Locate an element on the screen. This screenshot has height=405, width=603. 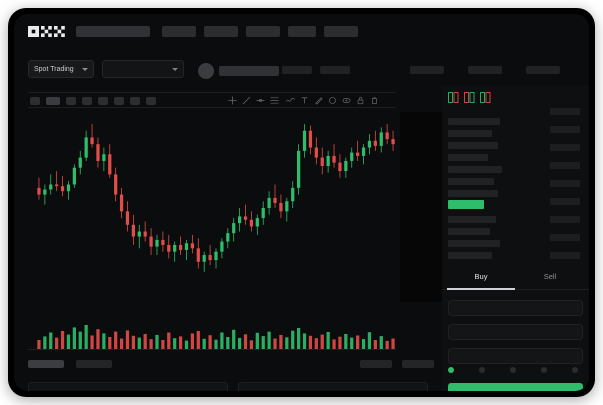
stat-low-24h is located at coordinates (427, 70).